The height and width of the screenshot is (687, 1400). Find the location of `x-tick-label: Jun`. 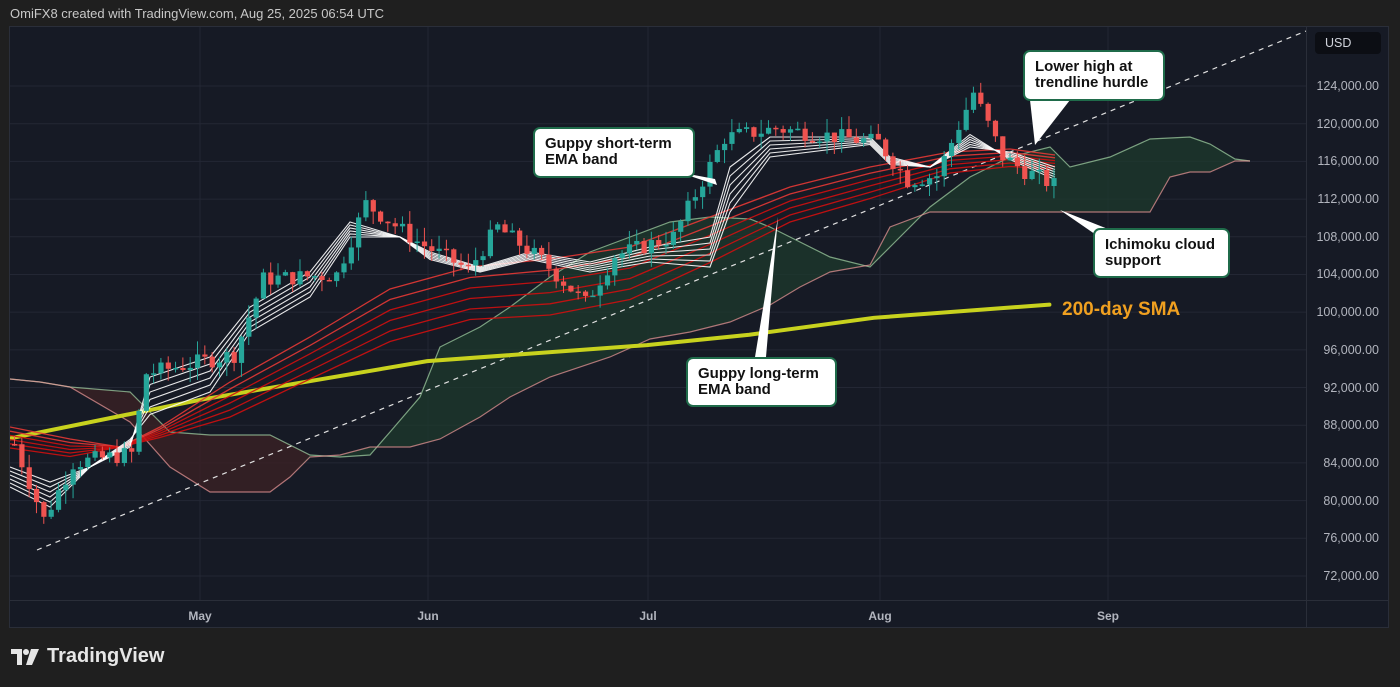

x-tick-label: Jun is located at coordinates (428, 616).